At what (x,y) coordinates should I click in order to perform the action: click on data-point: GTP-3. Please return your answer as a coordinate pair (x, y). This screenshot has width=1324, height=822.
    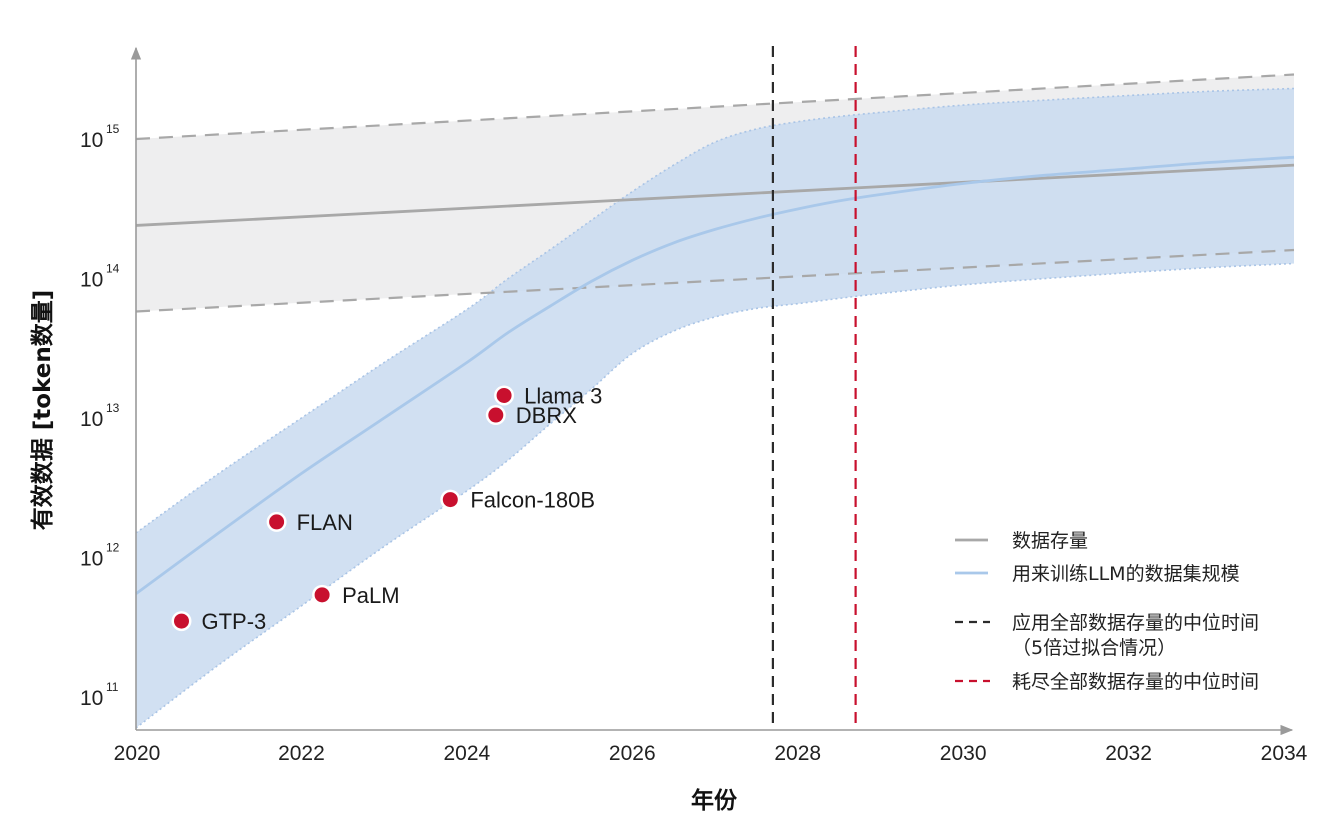
    Looking at the image, I should click on (218, 621).